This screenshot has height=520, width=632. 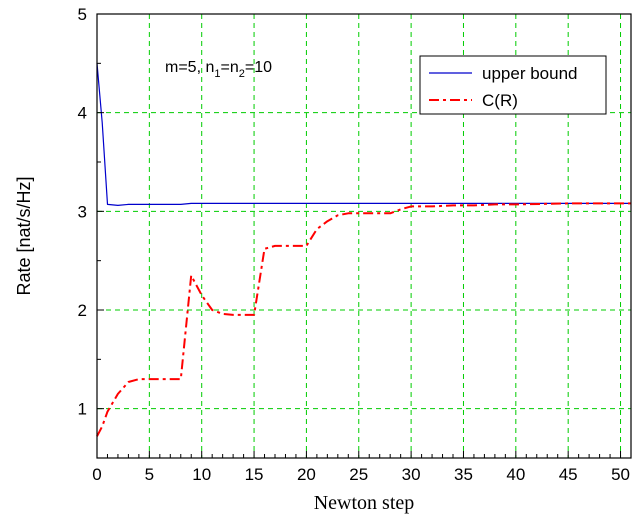 What do you see at coordinates (149, 474) in the screenshot?
I see `x-tick-label-5: 5` at bounding box center [149, 474].